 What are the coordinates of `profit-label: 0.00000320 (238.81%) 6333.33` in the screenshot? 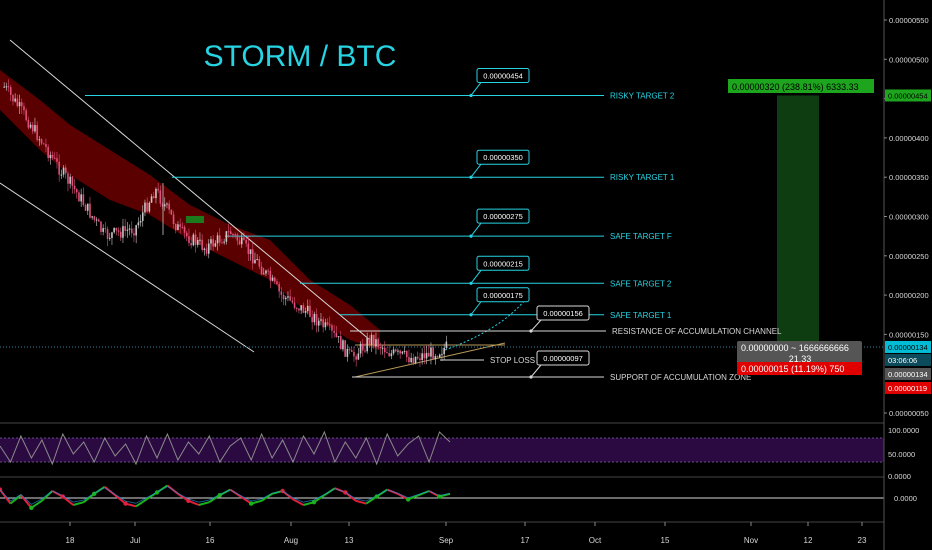 It's located at (795, 87).